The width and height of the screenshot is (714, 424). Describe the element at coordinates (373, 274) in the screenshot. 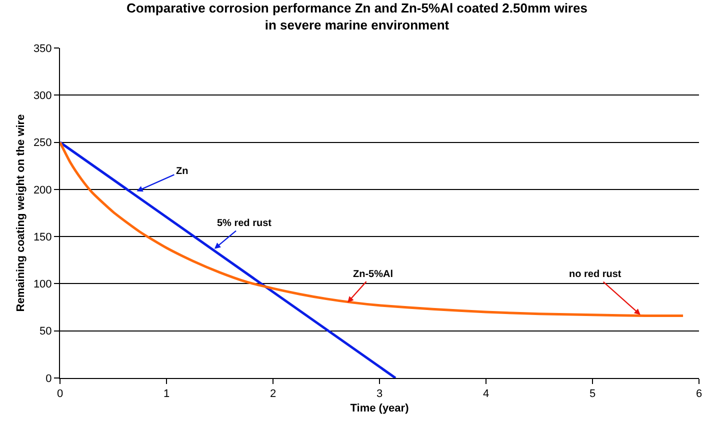

I see `annotation: Zn-5%Al` at that location.